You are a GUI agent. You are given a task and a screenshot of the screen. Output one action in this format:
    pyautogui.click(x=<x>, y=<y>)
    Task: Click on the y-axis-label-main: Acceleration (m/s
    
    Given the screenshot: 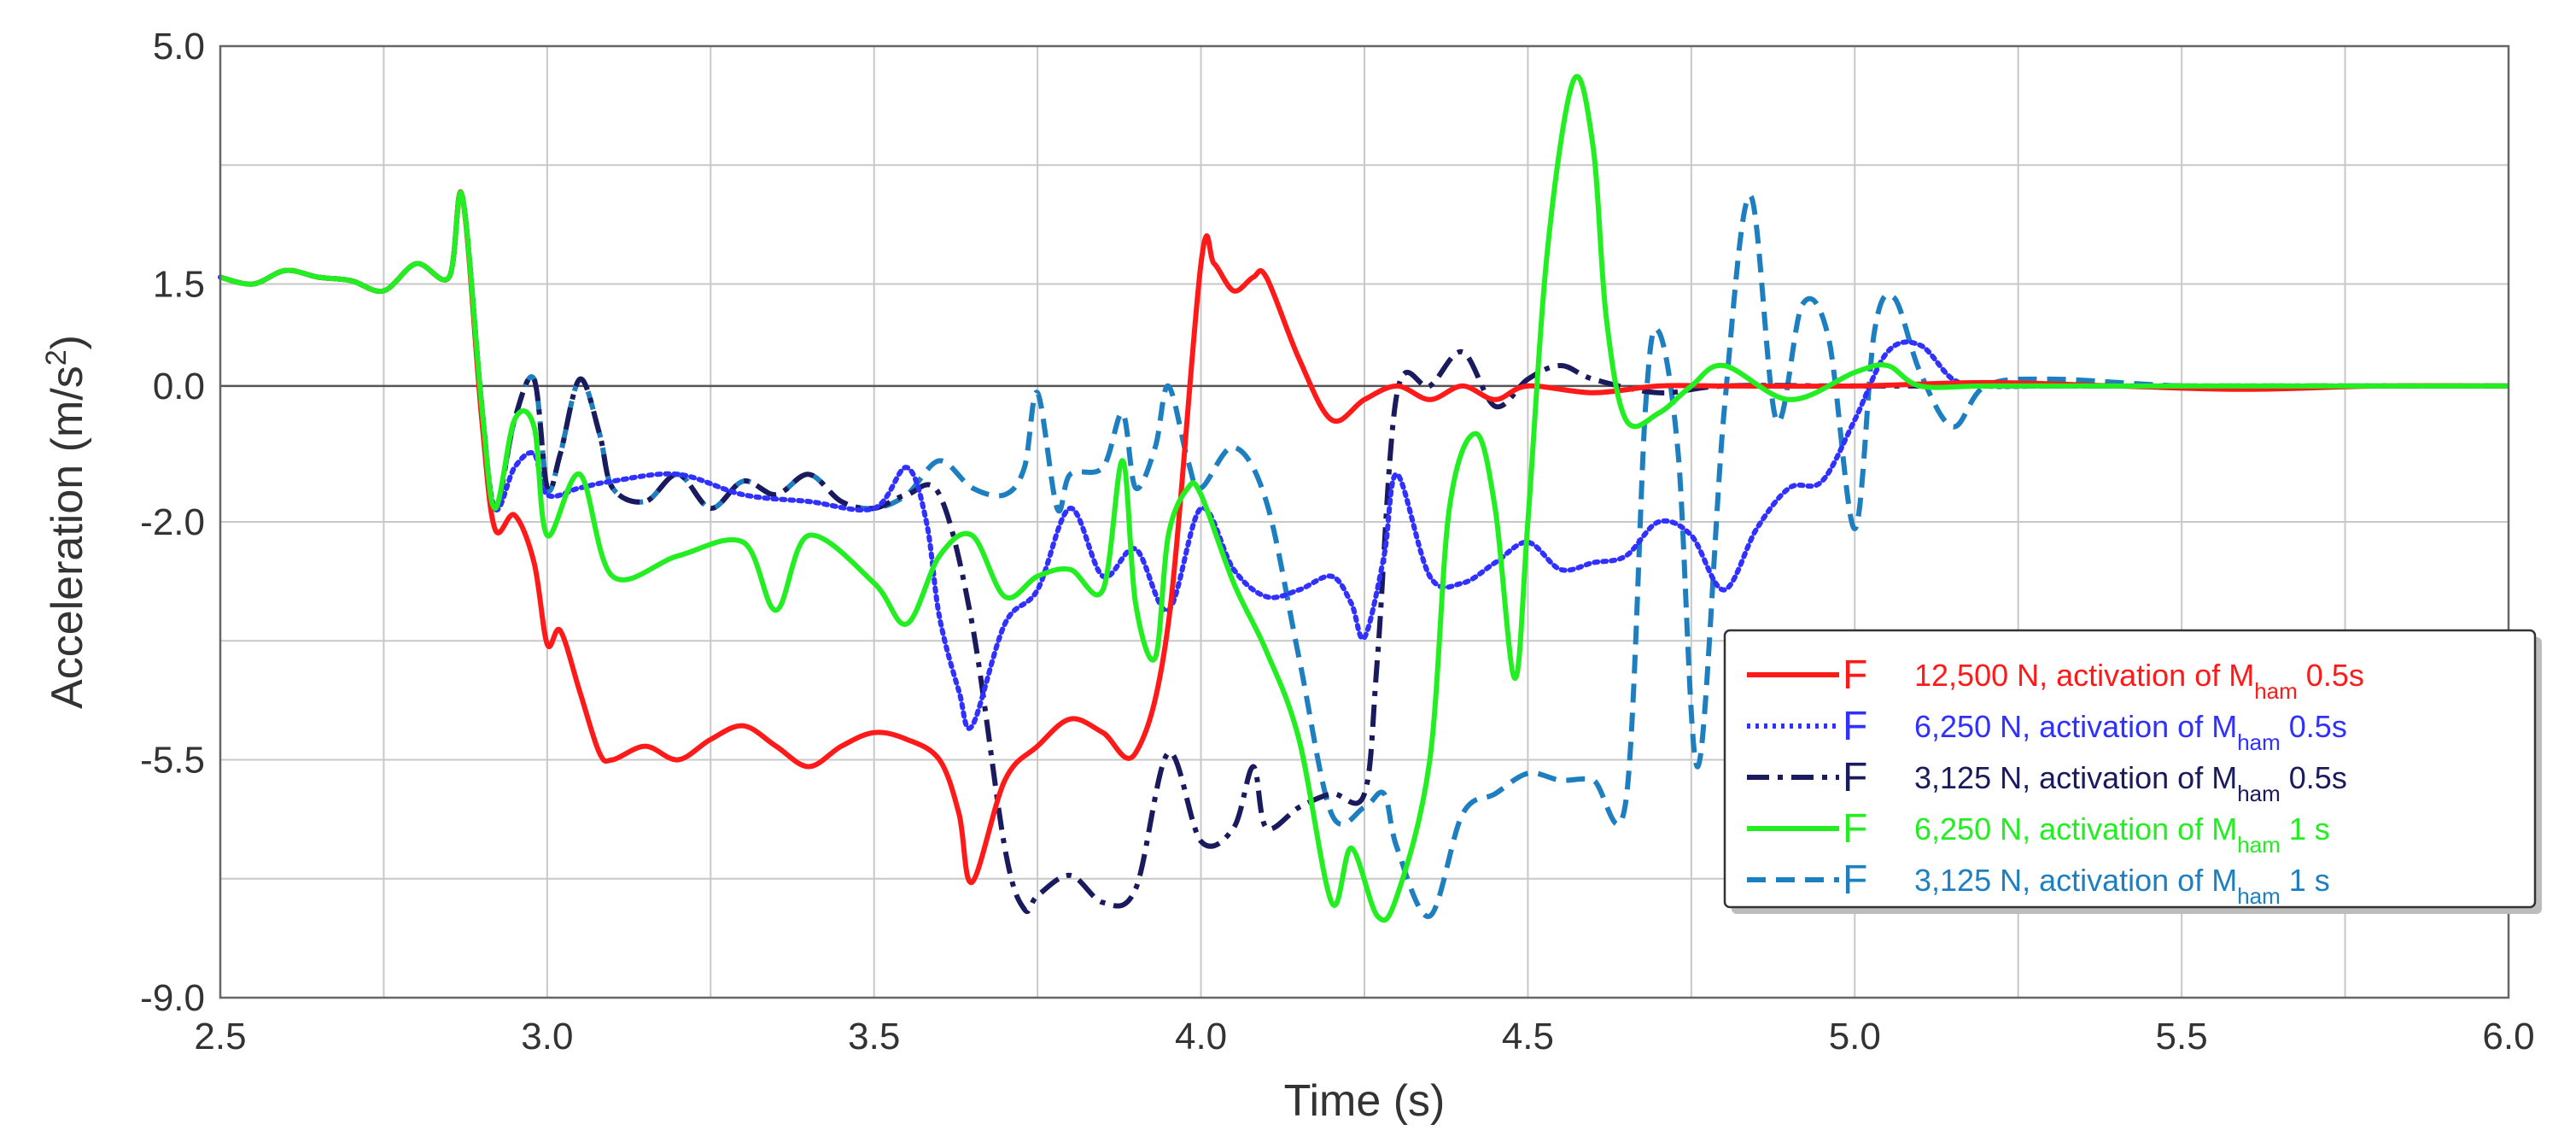 What is the action you would take?
    pyautogui.click(x=67, y=537)
    